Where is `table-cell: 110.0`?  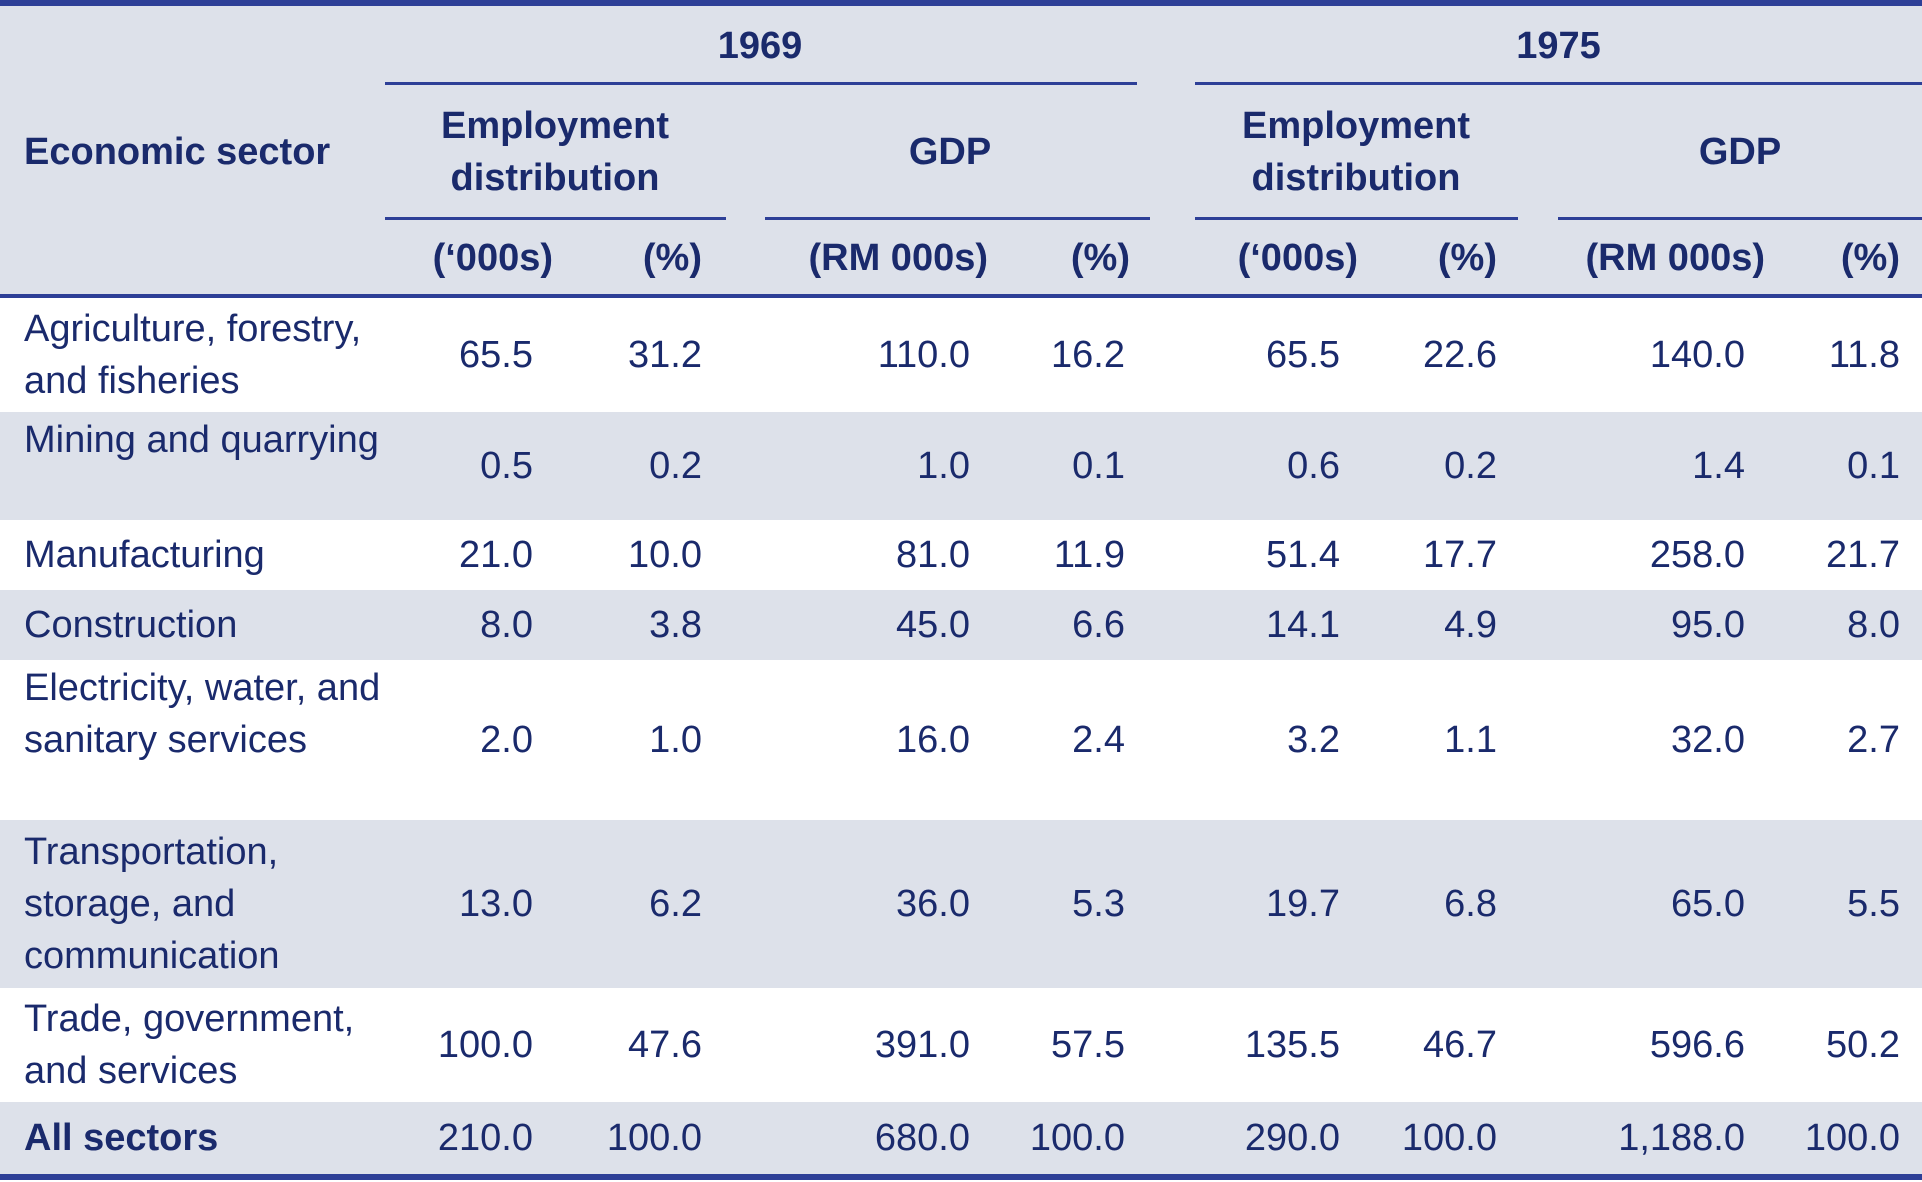
table-cell: 110.0 is located at coordinates (923, 355).